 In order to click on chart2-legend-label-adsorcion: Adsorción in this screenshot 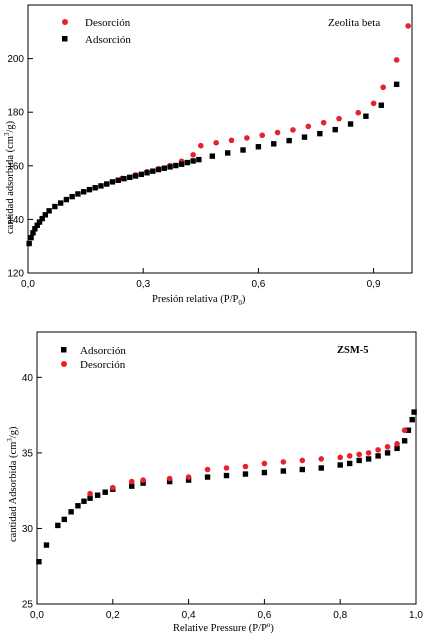, I will do `click(103, 351)`.